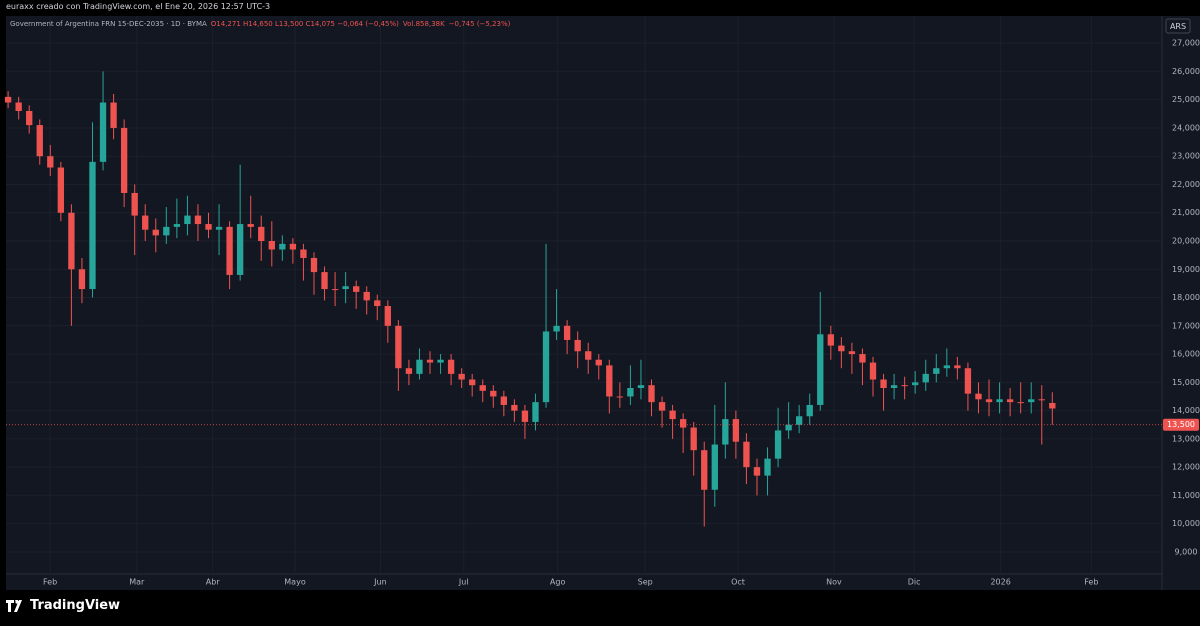  What do you see at coordinates (1186, 43) in the screenshot?
I see `y-tick-label: 27,000` at bounding box center [1186, 43].